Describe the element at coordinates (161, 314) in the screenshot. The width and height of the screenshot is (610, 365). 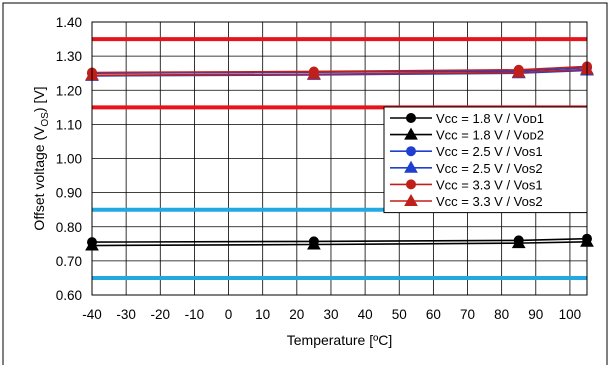
I see `x-tick-label: -20` at that location.